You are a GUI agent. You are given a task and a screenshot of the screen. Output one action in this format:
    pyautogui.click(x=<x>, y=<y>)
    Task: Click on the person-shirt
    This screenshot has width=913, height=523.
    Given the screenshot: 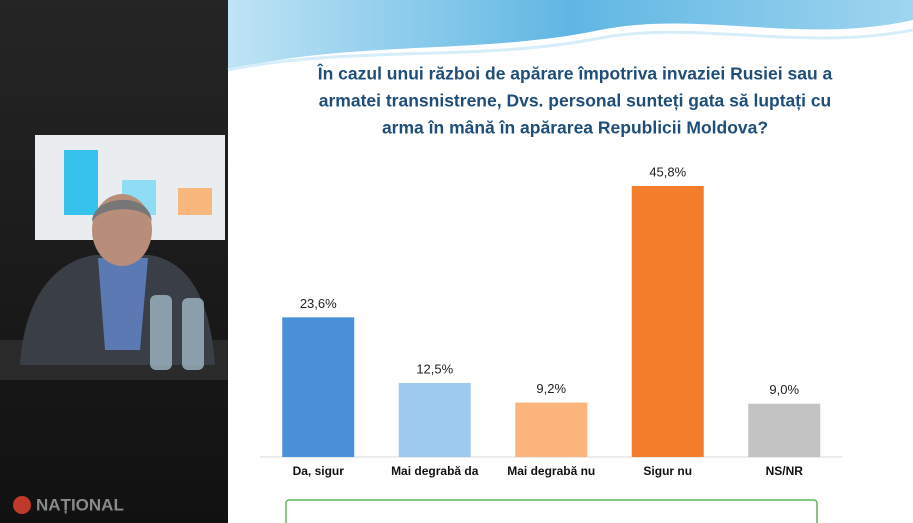 What is the action you would take?
    pyautogui.click(x=123, y=304)
    